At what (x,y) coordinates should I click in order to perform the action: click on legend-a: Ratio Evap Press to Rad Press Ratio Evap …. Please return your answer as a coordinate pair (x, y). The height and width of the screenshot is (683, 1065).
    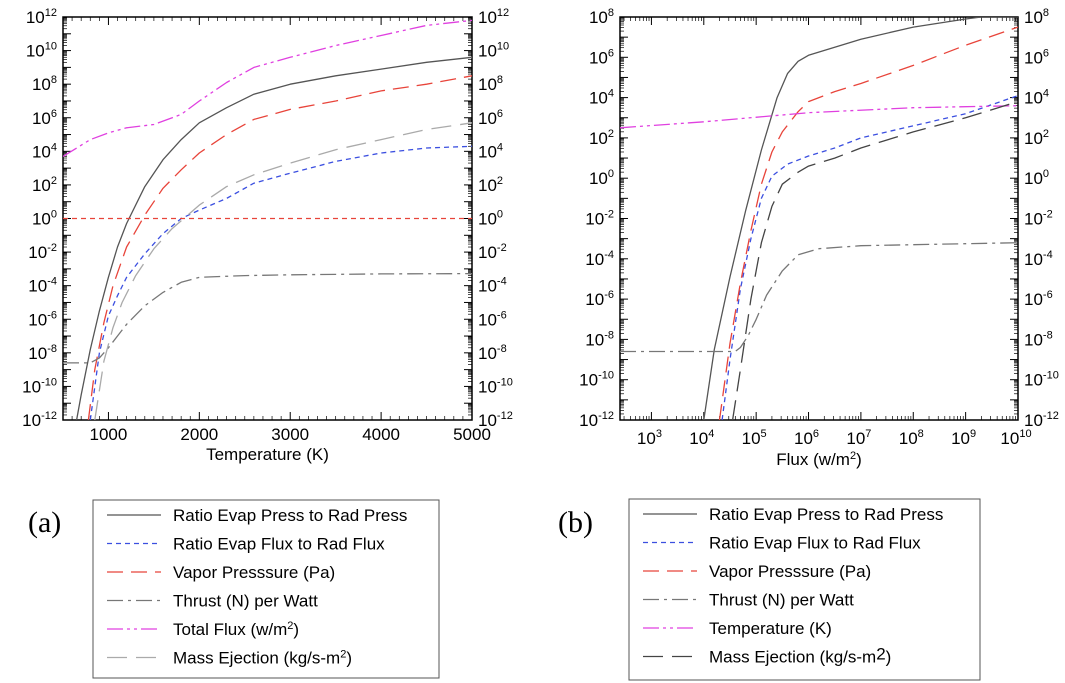
    Looking at the image, I should click on (266, 589).